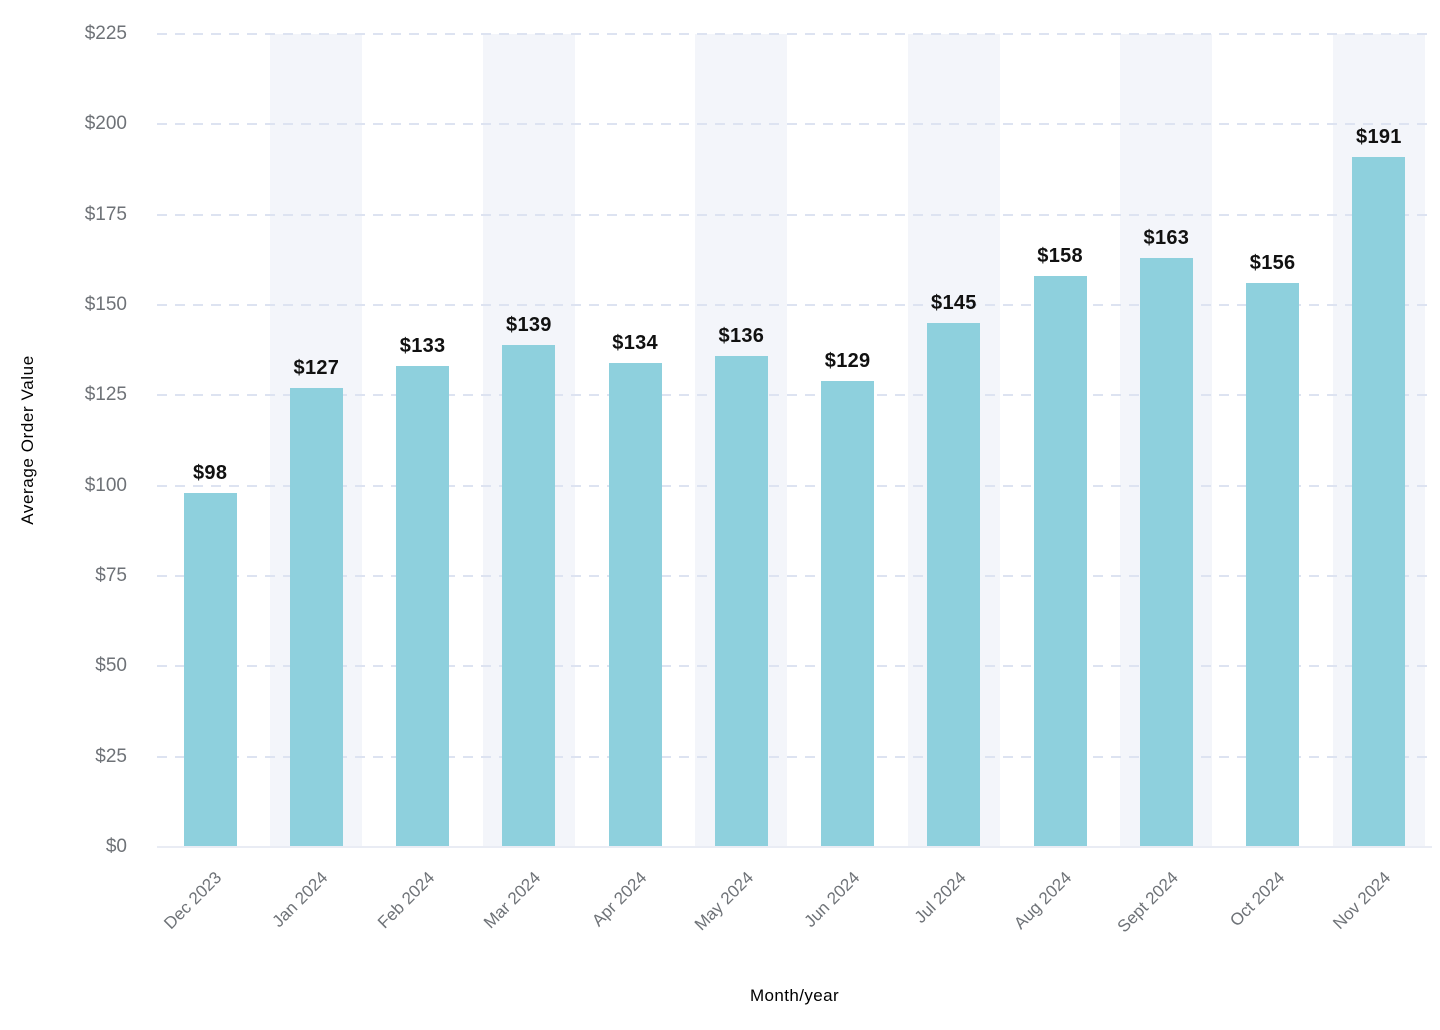 The width and height of the screenshot is (1440, 1030). Describe the element at coordinates (1166, 238) in the screenshot. I see `bar-value-label: $163` at that location.